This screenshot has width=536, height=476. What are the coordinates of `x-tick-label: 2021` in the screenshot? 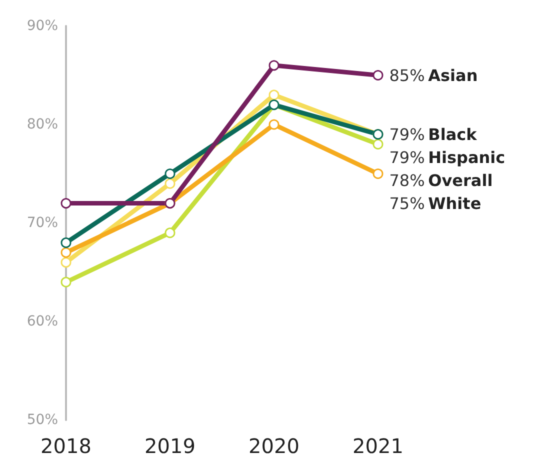 It's located at (378, 446).